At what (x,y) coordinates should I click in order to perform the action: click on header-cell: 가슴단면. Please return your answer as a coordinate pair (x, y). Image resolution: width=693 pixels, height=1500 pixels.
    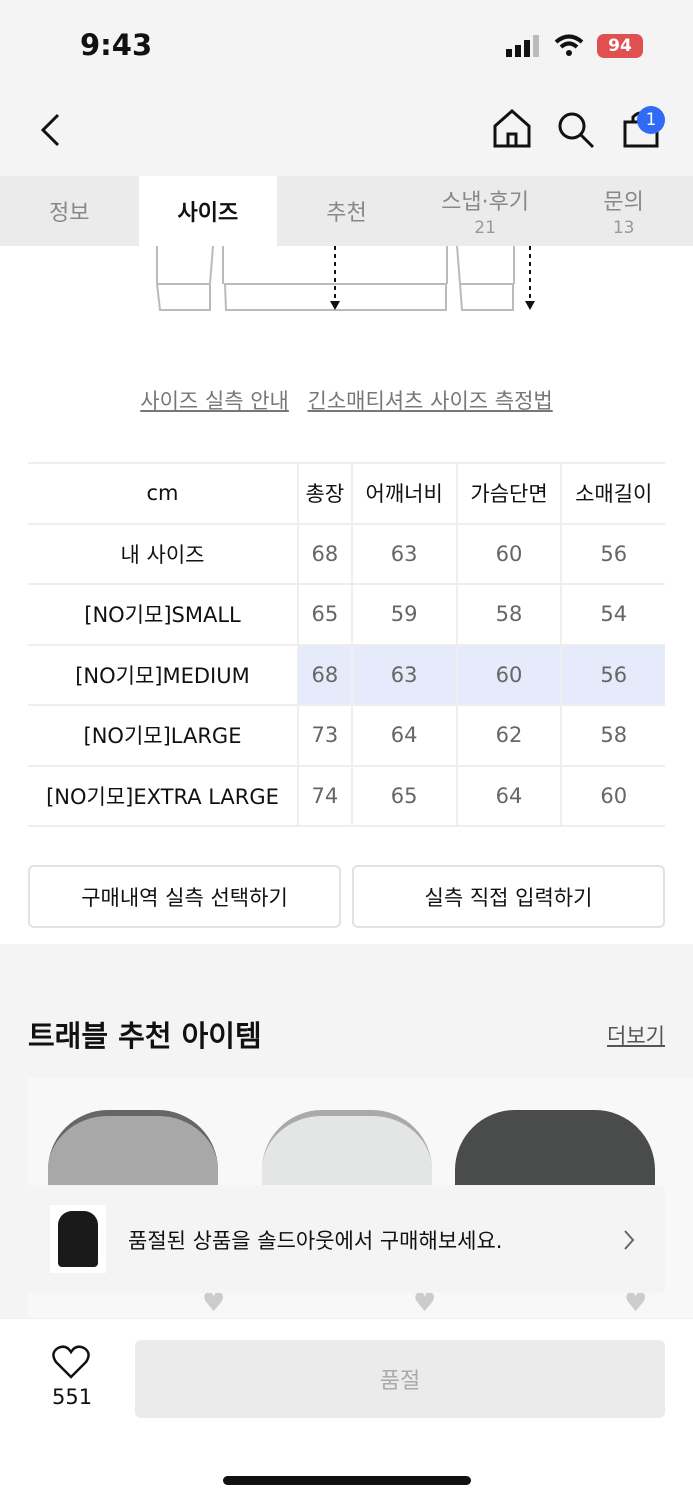
    Looking at the image, I should click on (509, 493).